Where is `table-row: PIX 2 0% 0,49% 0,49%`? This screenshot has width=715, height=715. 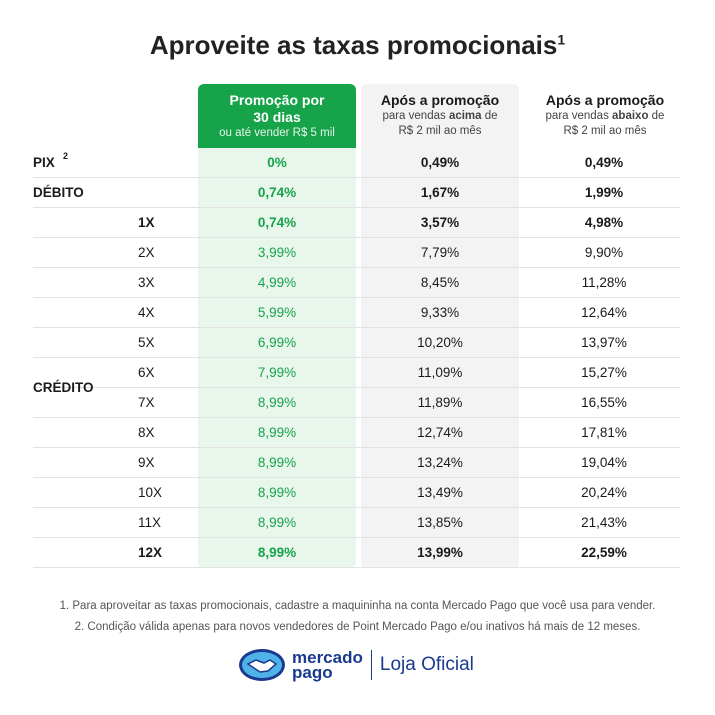
table-row: PIX 2 0% 0,49% 0,49% is located at coordinates (356, 163).